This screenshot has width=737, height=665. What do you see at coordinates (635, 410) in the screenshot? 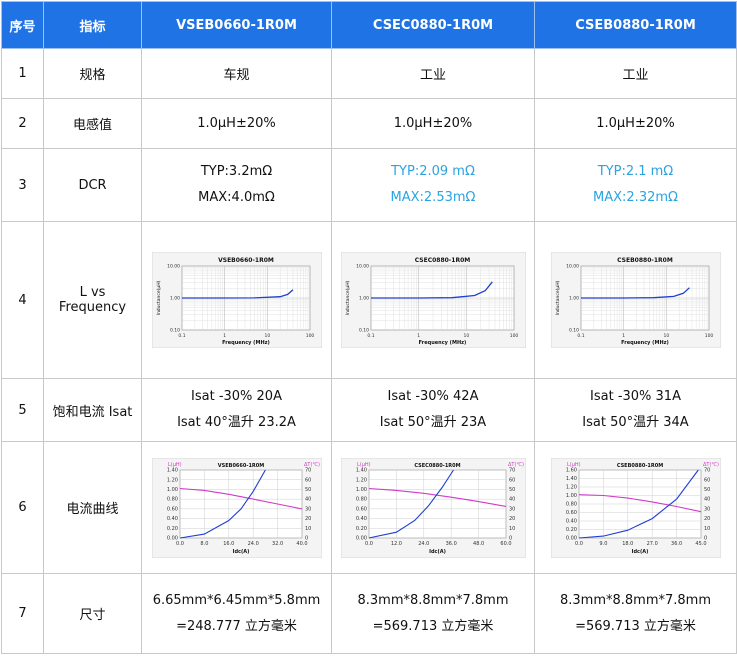
I see `cell-value: Isat -30% 31A Isat 50°温升 34A` at bounding box center [635, 410].